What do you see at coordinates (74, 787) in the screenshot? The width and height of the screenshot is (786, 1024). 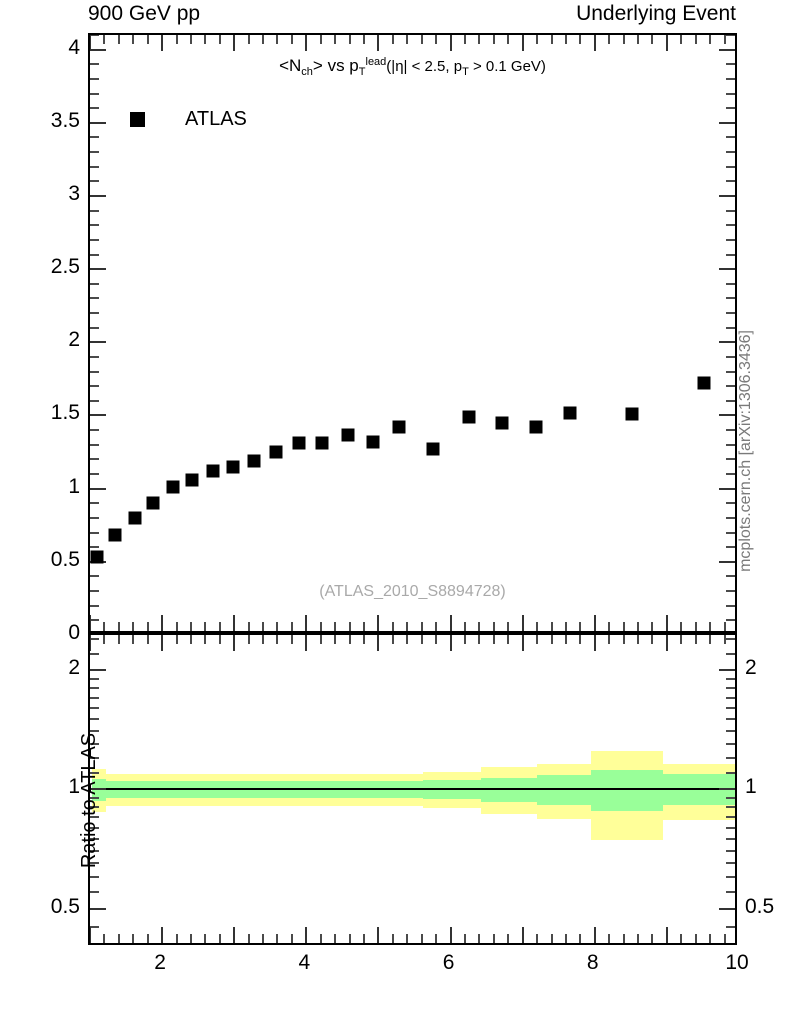 I see `ratio-y-axis-label-left: 1` at bounding box center [74, 787].